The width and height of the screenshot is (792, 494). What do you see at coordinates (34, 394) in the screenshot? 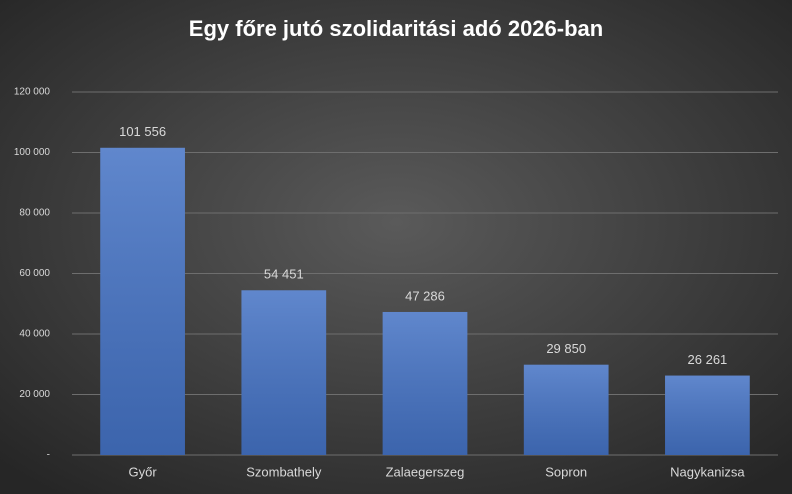
I see `y-tick-label: 20 000` at bounding box center [34, 394].